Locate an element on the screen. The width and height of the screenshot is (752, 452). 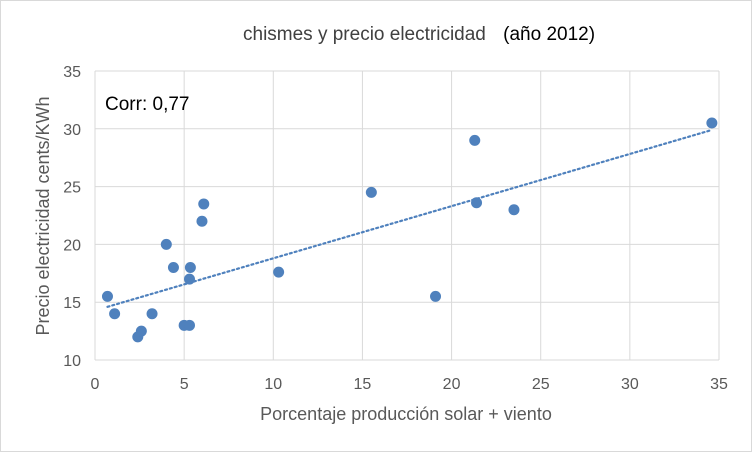
x-tick-label: 20 is located at coordinates (452, 384).